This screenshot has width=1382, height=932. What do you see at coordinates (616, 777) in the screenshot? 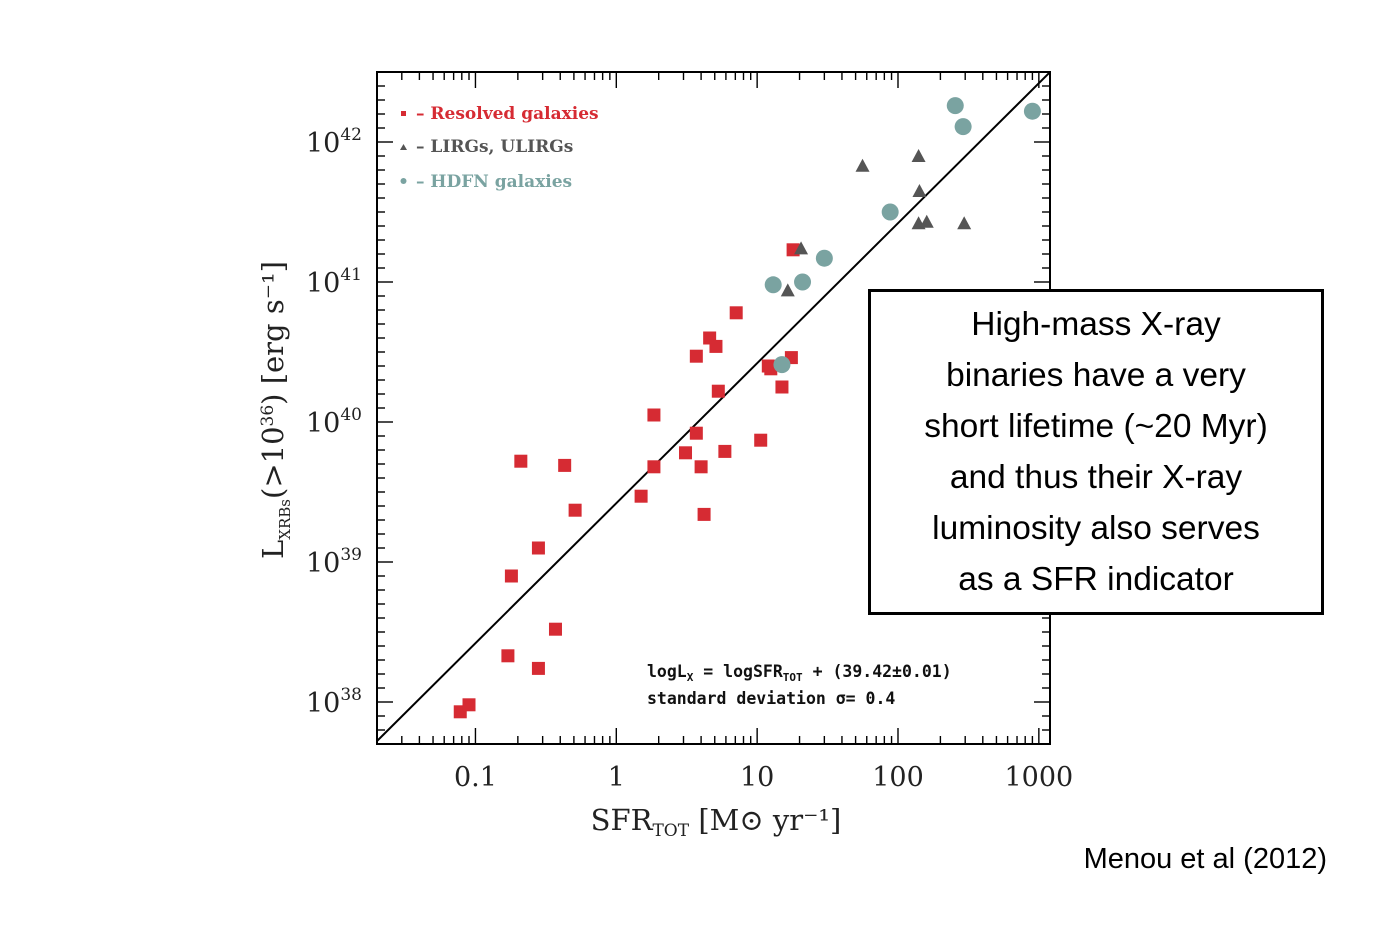
I see `x-tick-label: 1` at bounding box center [616, 777].